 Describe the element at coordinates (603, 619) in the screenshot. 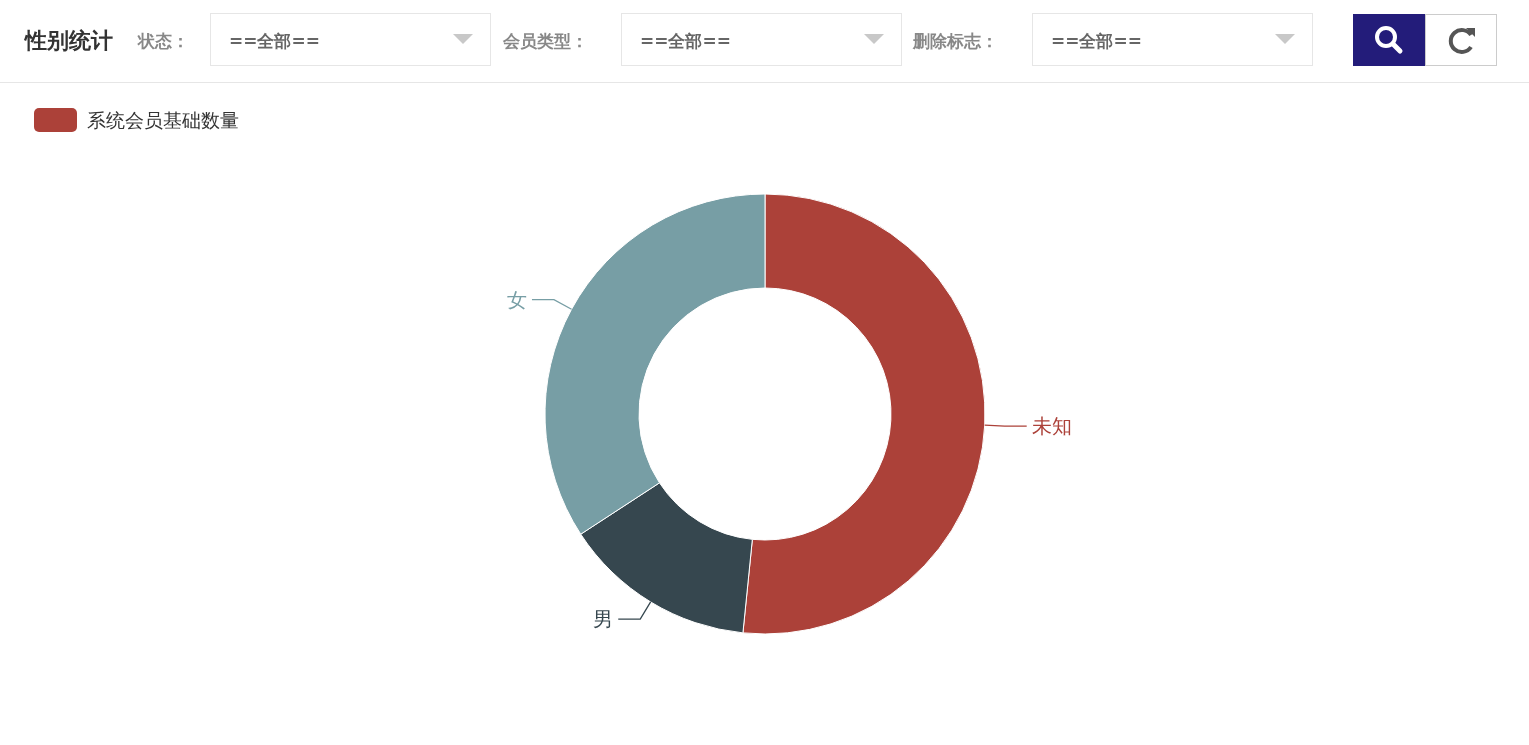

I see `slice-label: 男` at that location.